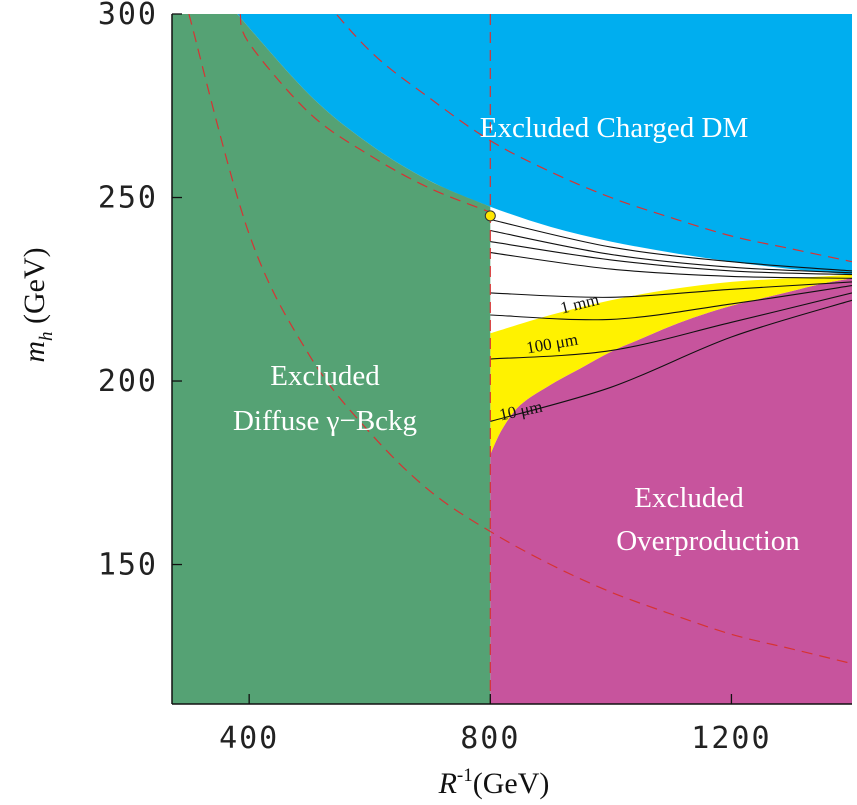 The height and width of the screenshot is (805, 857). What do you see at coordinates (490, 216) in the screenshot?
I see `marker-point` at bounding box center [490, 216].